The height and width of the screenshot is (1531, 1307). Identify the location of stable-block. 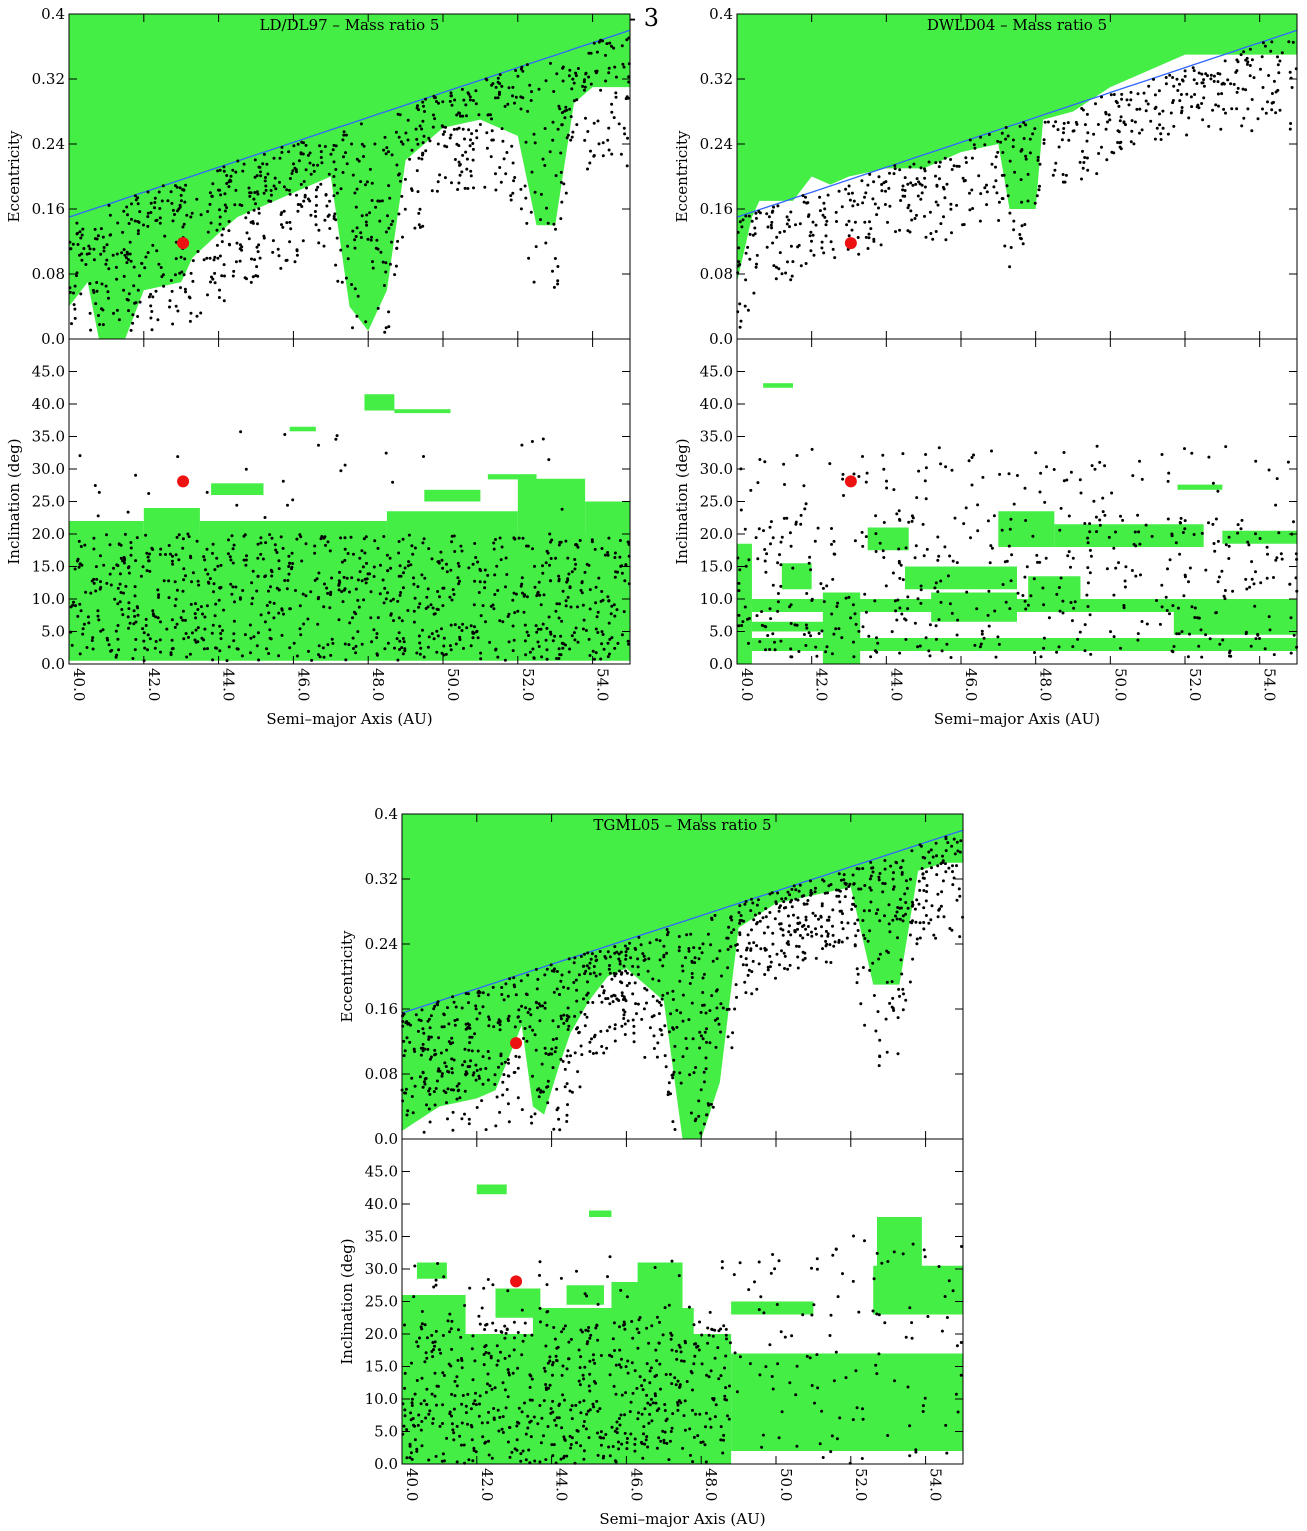
(431, 1270).